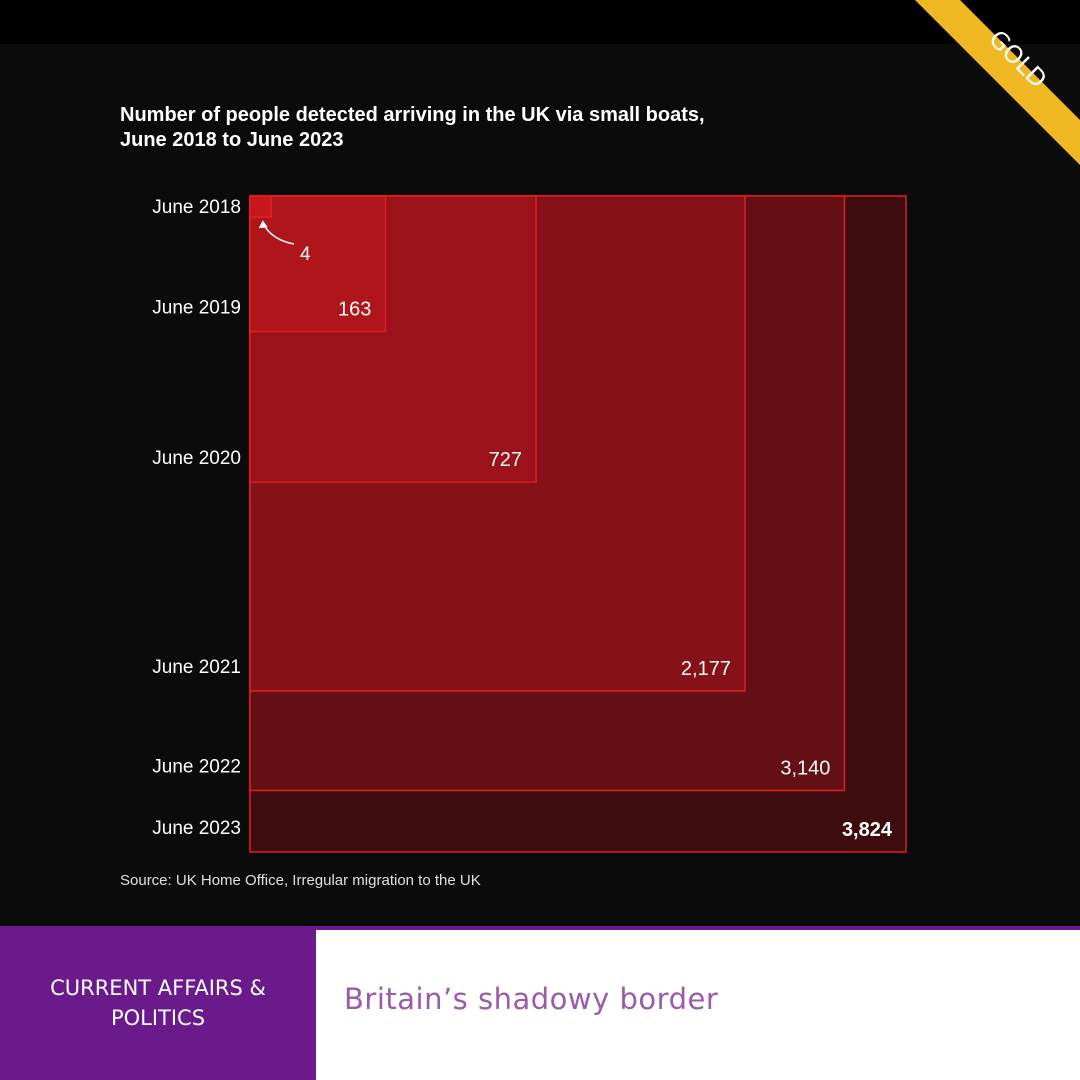 This screenshot has width=1080, height=1080. I want to click on category-label-june-2021: June 2021, so click(196, 667).